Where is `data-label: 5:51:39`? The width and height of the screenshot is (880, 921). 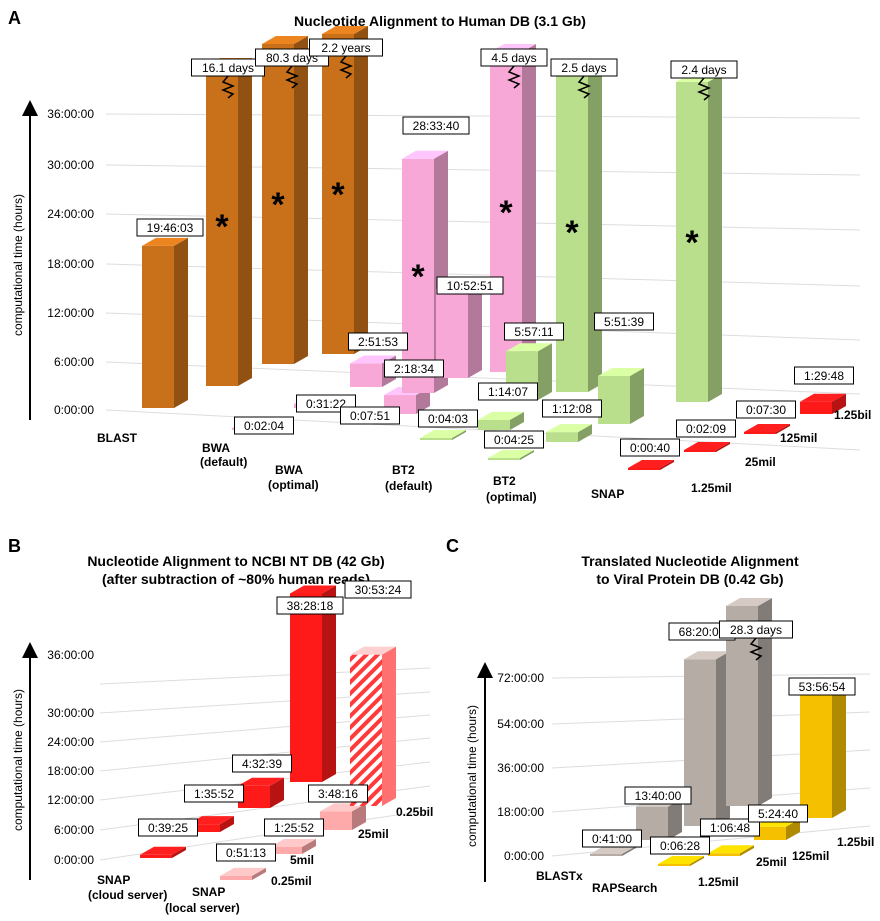
data-label: 5:51:39 is located at coordinates (624, 321).